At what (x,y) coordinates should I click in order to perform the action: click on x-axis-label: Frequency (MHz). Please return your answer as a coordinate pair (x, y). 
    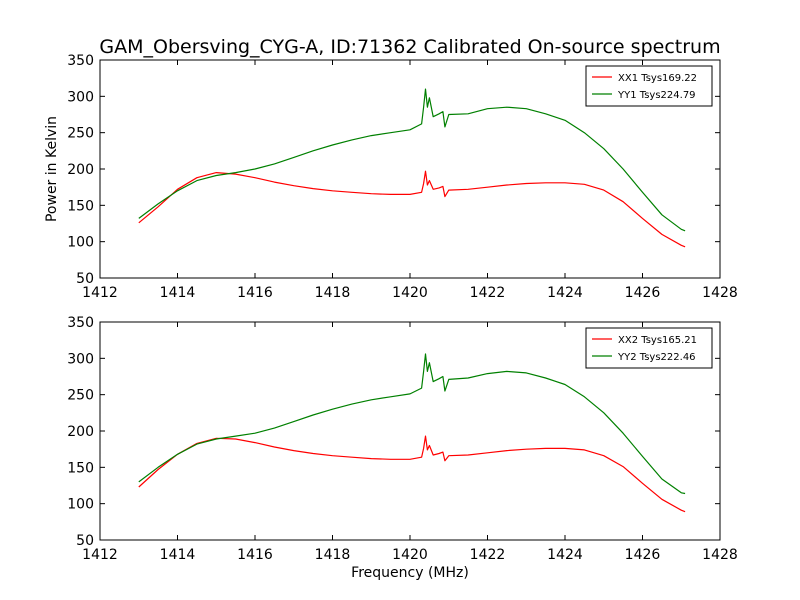
    Looking at the image, I should click on (410, 573).